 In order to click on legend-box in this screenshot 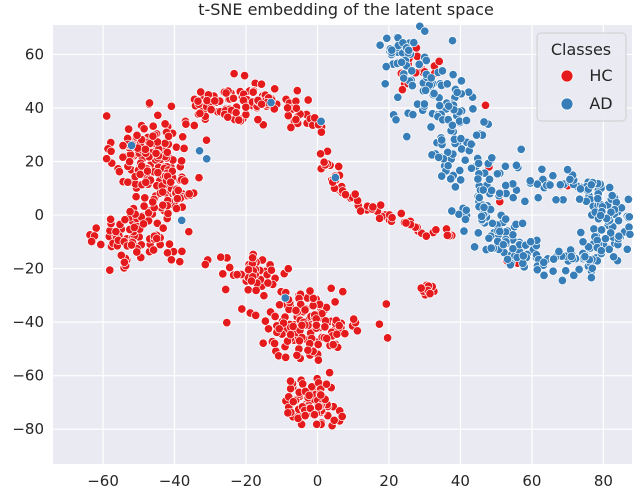, I will do `click(581, 77)`.